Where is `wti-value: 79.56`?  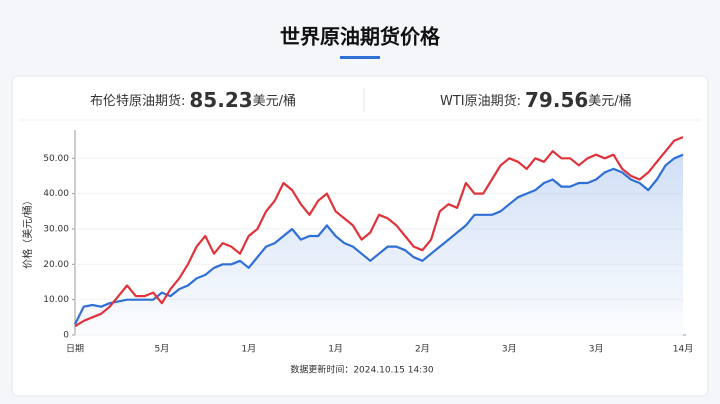 wti-value: 79.56 is located at coordinates (556, 100).